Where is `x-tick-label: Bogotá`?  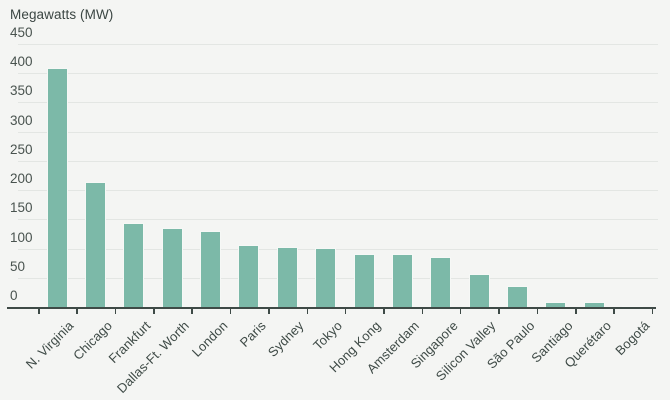 x-tick-label: Bogotá is located at coordinates (632, 338).